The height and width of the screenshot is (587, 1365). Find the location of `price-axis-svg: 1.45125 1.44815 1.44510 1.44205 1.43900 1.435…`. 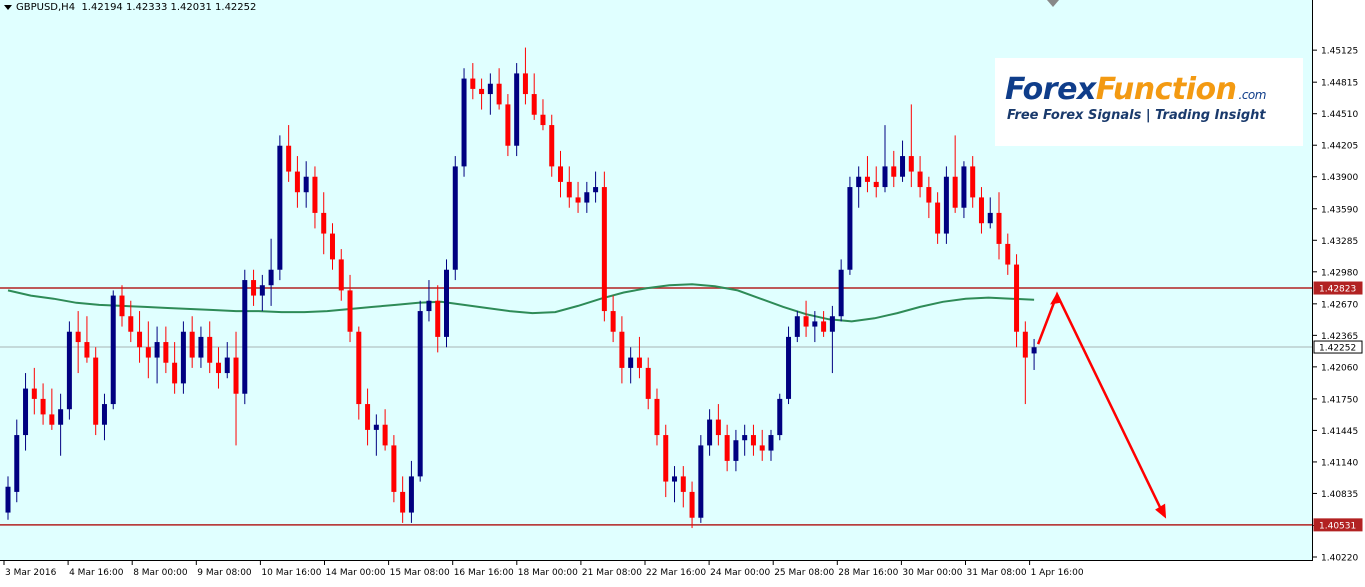

price-axis-svg: 1.45125 1.44815 1.44510 1.44205 1.43900 1.435… is located at coordinates (1338, 305).